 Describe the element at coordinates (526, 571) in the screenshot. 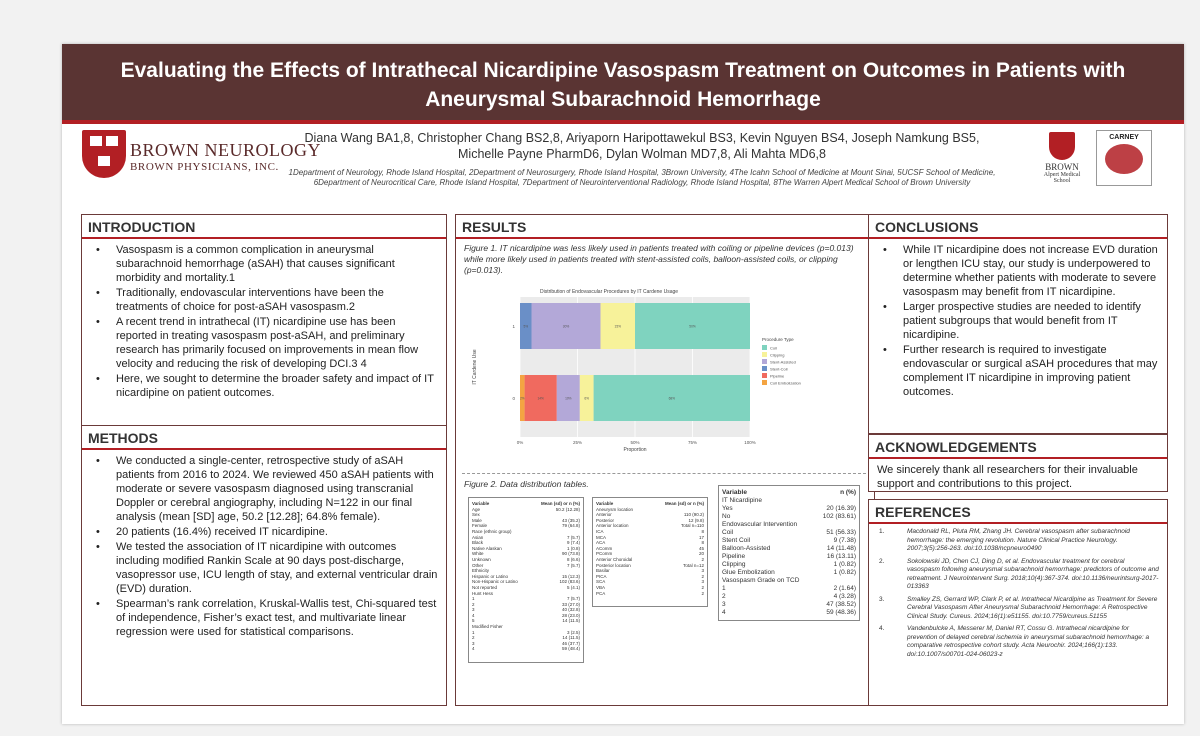

I see `table-row: Ethnicity` at that location.